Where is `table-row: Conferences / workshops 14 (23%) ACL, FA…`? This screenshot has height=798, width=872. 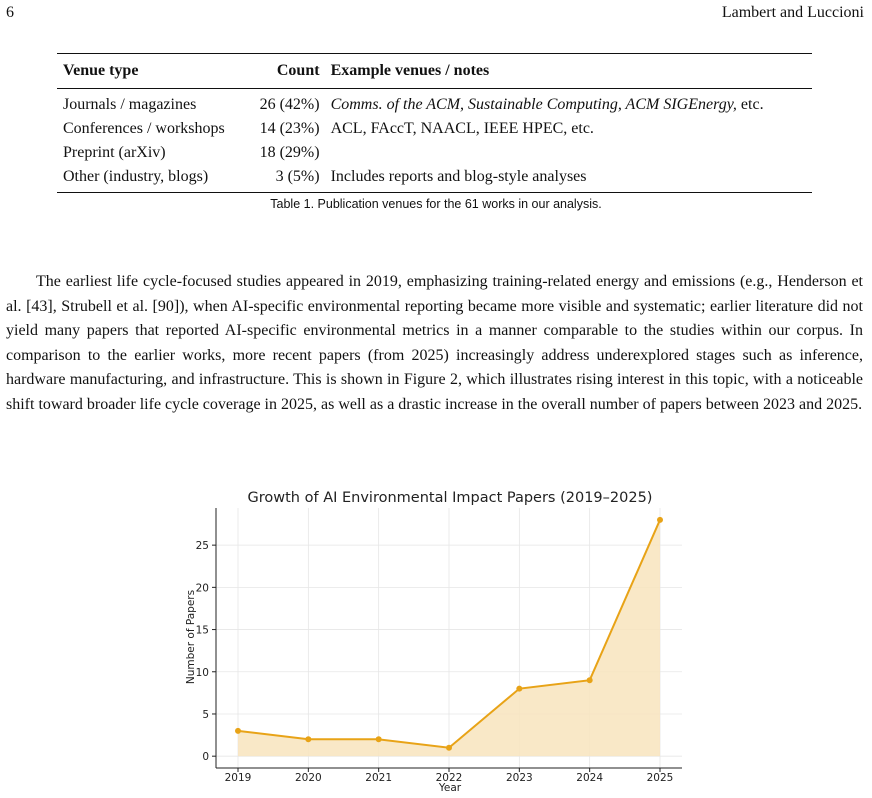 table-row: Conferences / workshops 14 (23%) ACL, FA… is located at coordinates (434, 129).